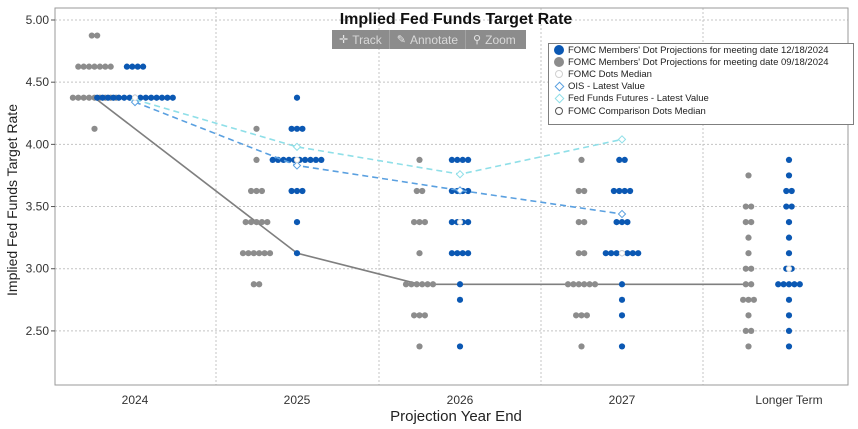 This screenshot has height=429, width=858. I want to click on legend-item-ois: OIS - Latest Value, so click(701, 87).